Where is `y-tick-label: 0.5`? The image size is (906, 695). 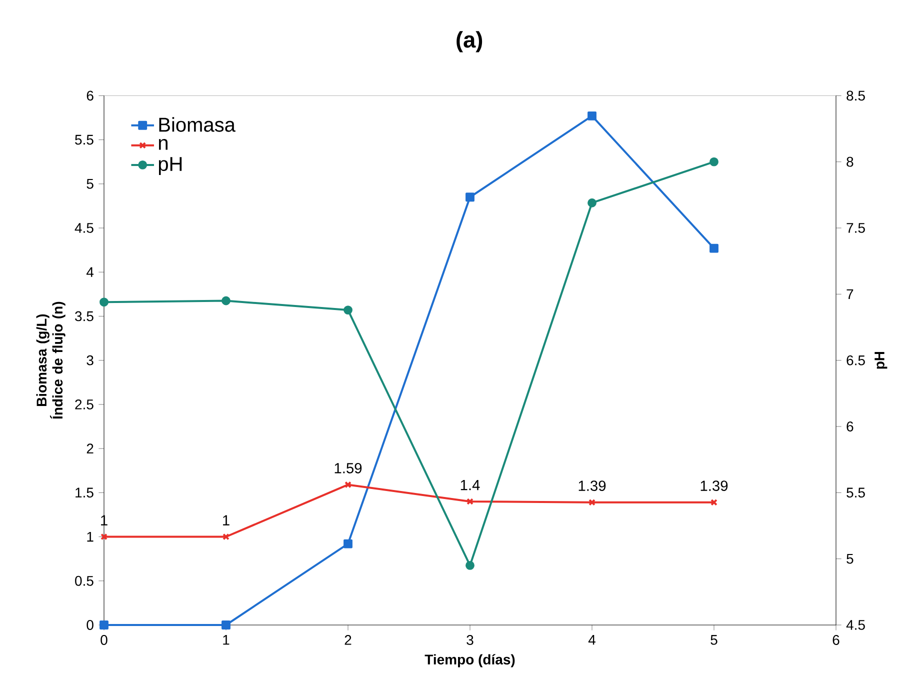 y-tick-label: 0.5 is located at coordinates (84, 581).